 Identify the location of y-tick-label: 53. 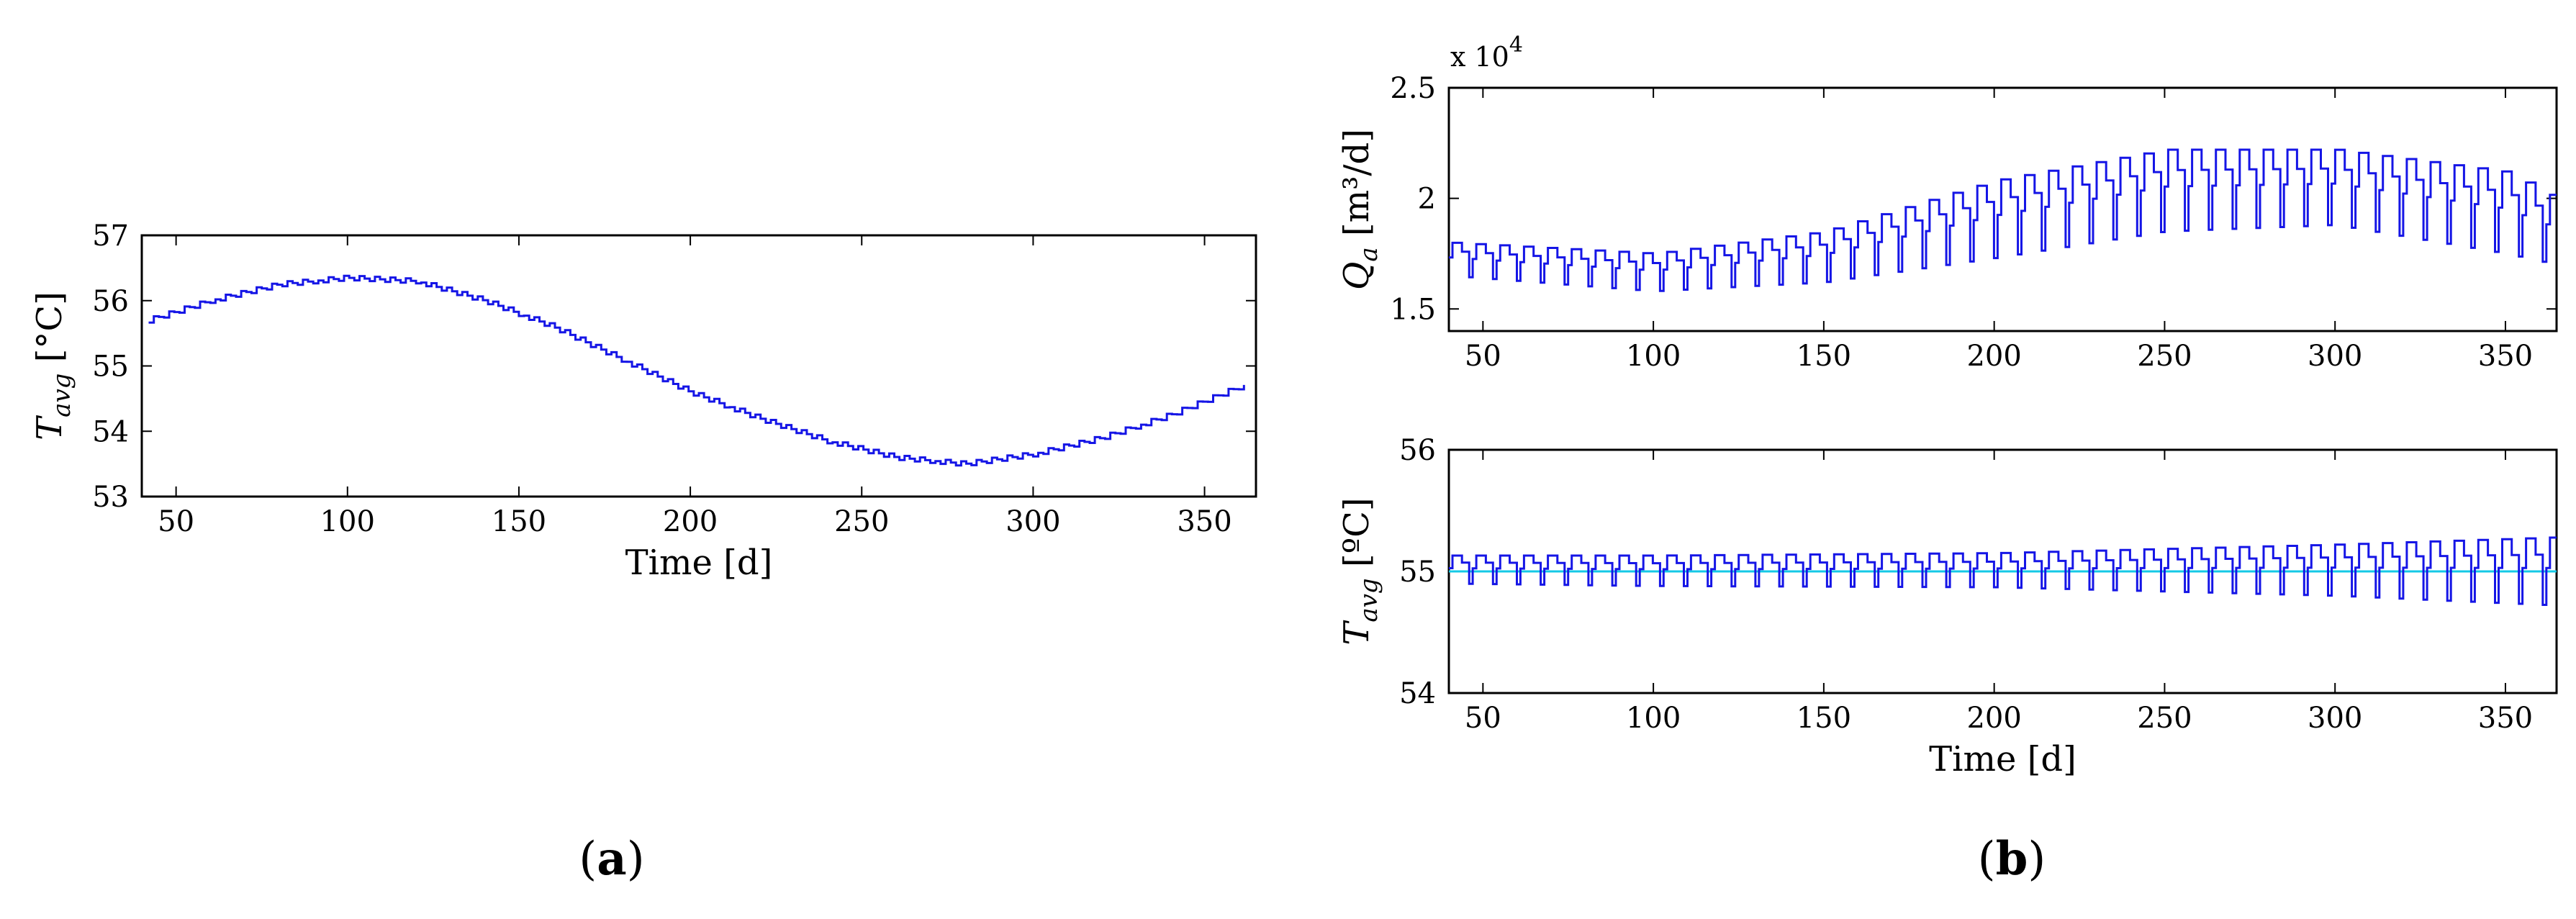
(110, 497).